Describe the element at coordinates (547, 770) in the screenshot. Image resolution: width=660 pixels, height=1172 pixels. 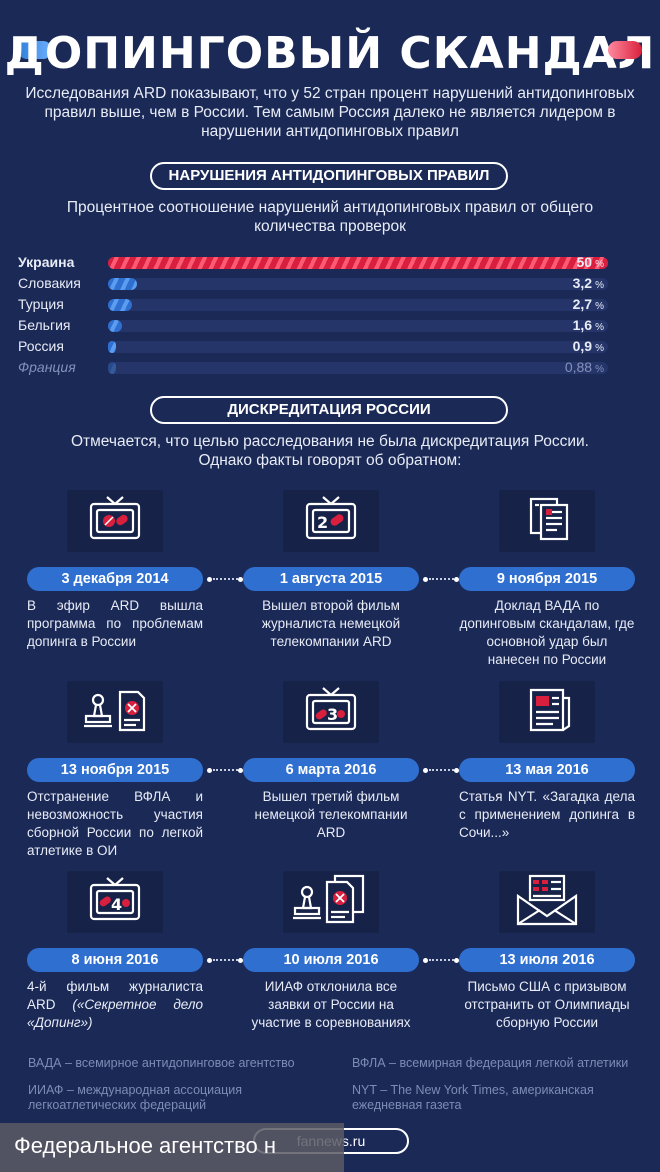
I see `event-date: 13 мая 2016` at that location.